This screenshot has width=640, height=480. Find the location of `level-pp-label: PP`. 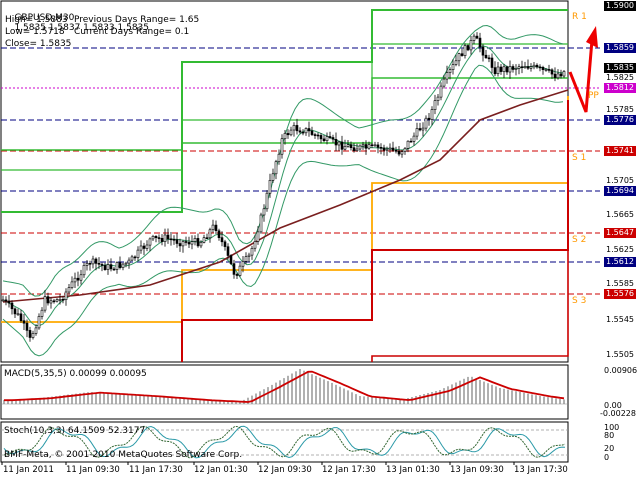

level-pp-label: PP is located at coordinates (593, 96).